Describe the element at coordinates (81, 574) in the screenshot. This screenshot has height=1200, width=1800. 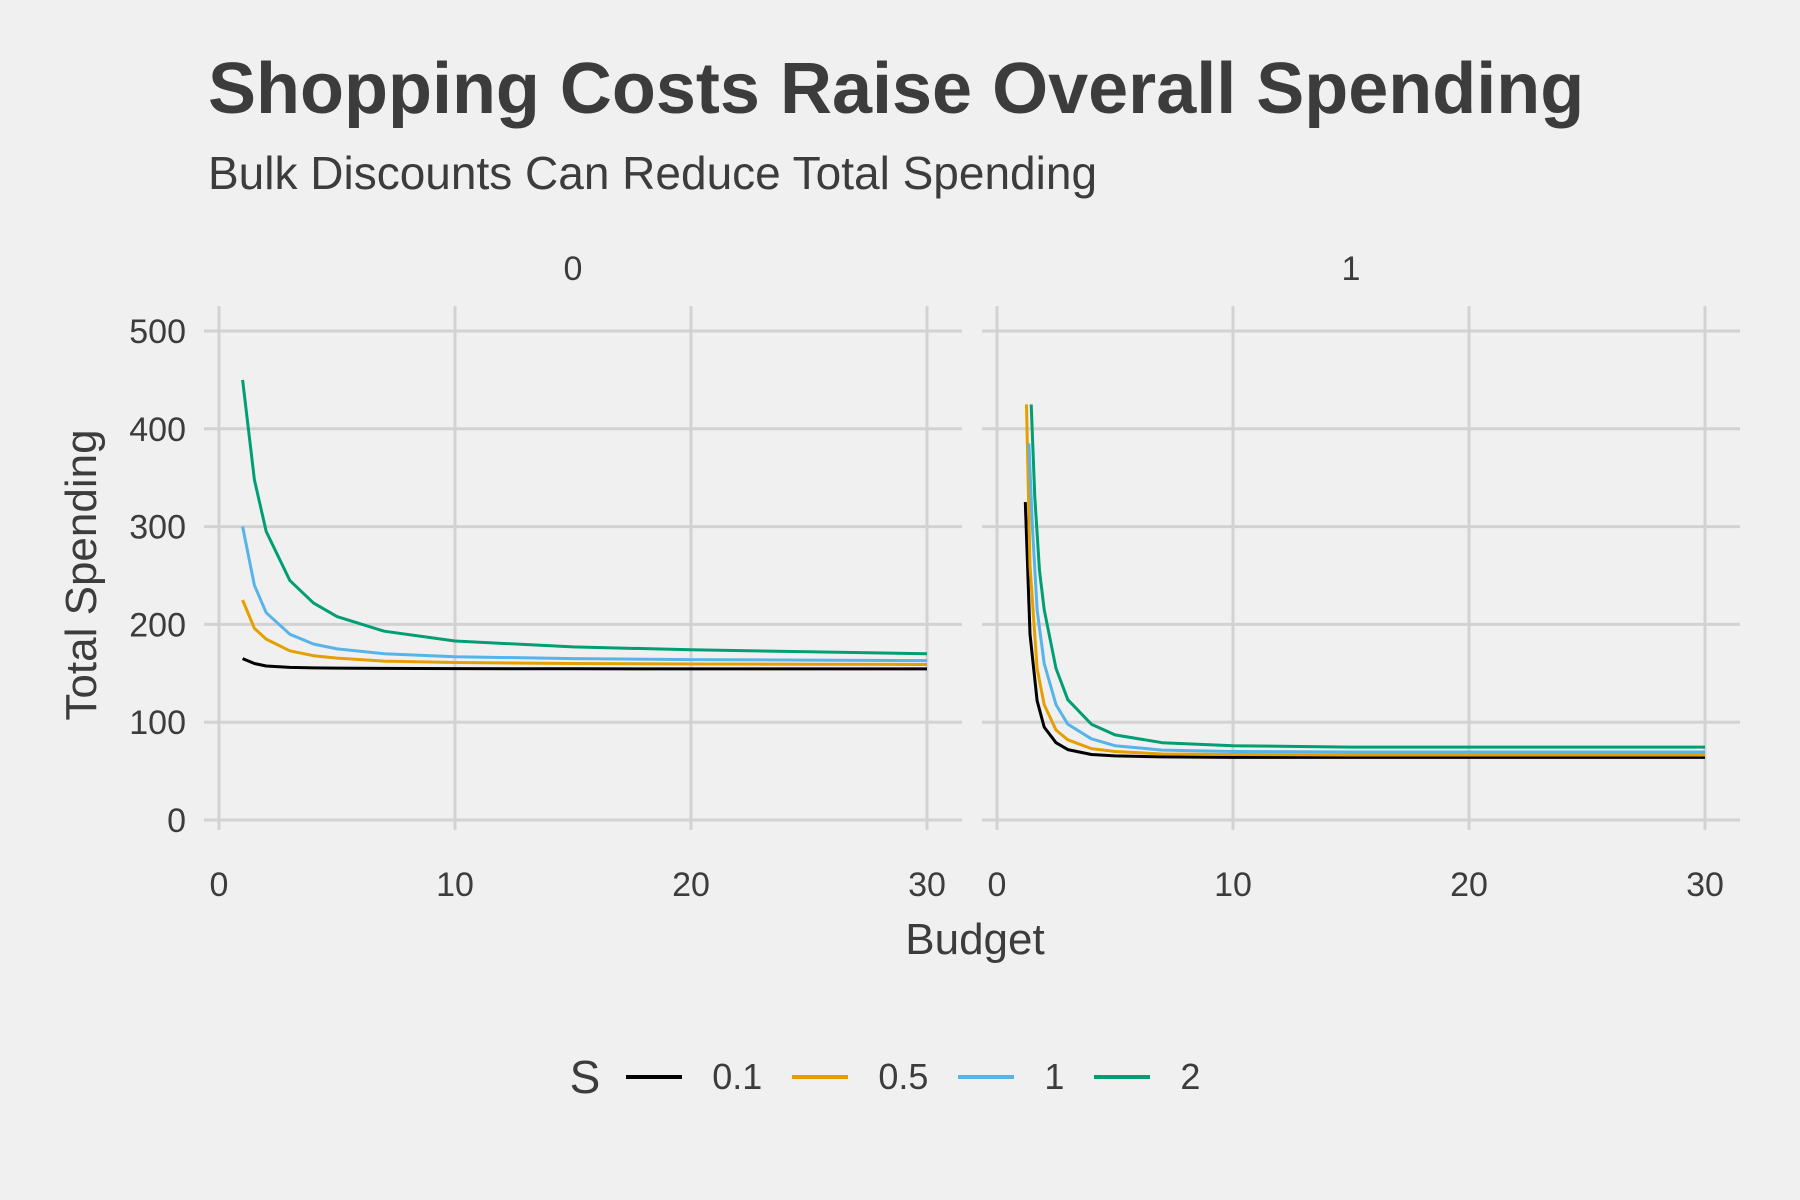
I see `y-axis-label: Total Spending` at that location.